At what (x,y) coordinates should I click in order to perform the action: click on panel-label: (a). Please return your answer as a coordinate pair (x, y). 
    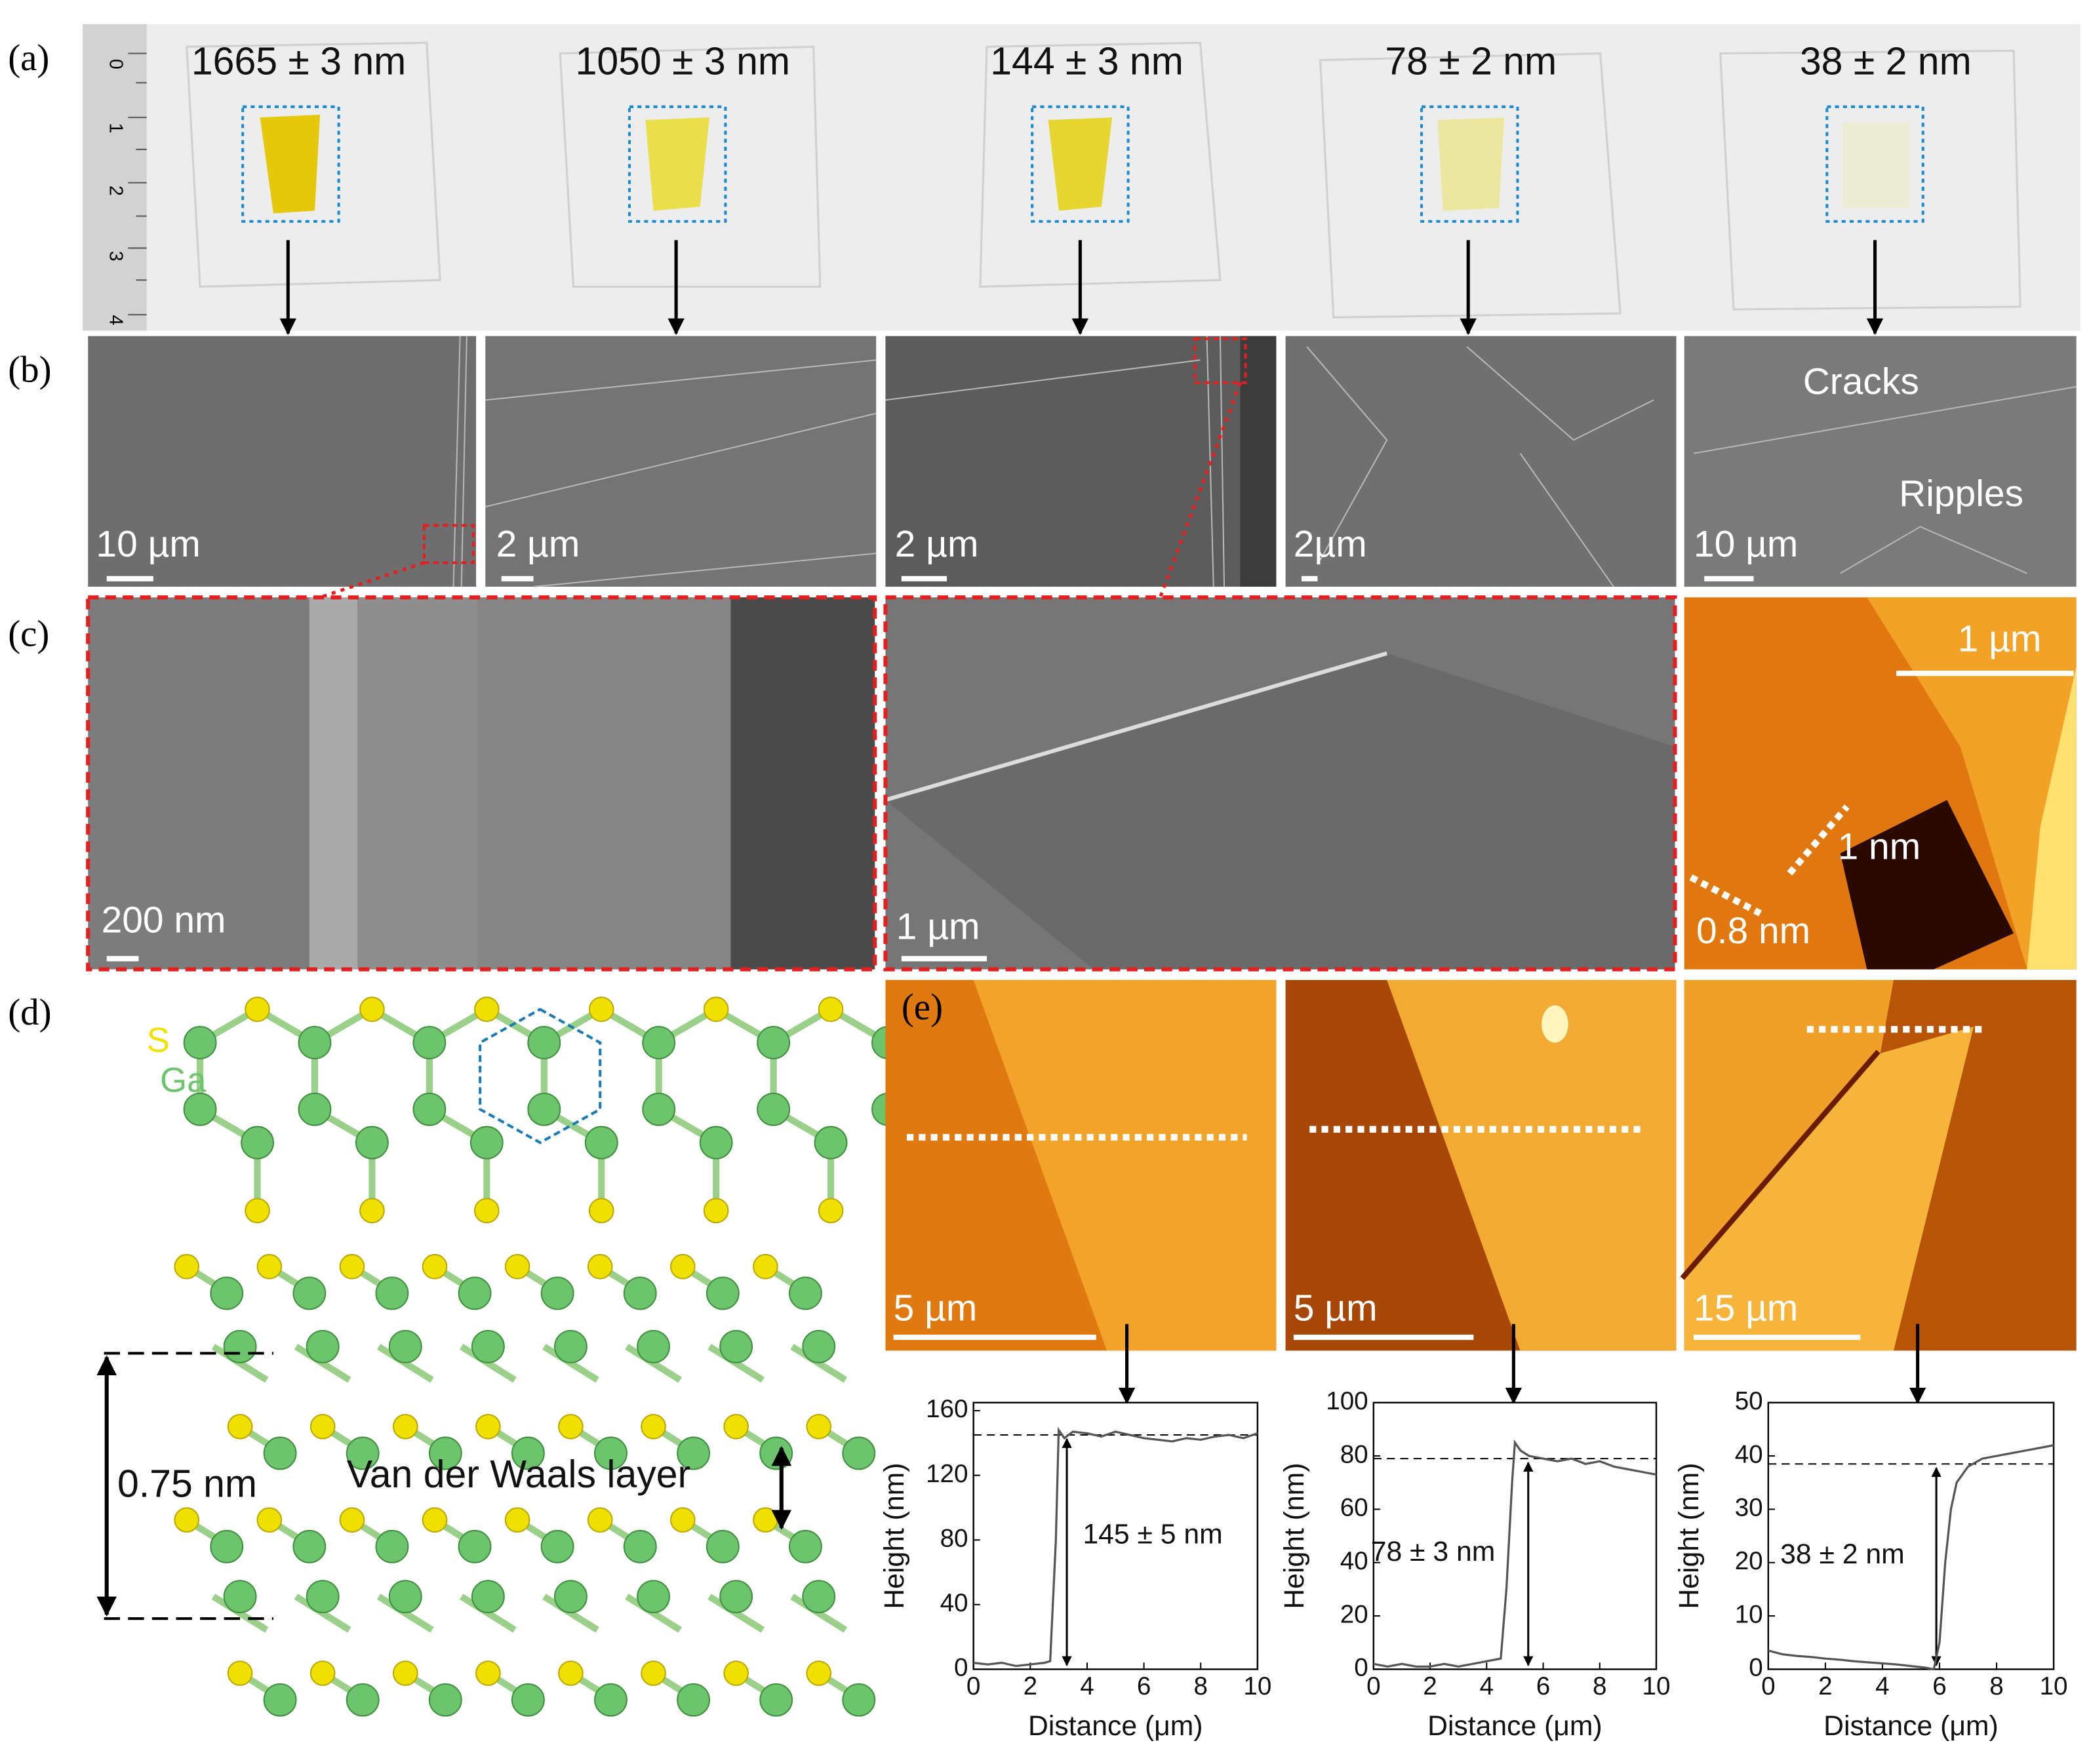
    Looking at the image, I should click on (29, 58).